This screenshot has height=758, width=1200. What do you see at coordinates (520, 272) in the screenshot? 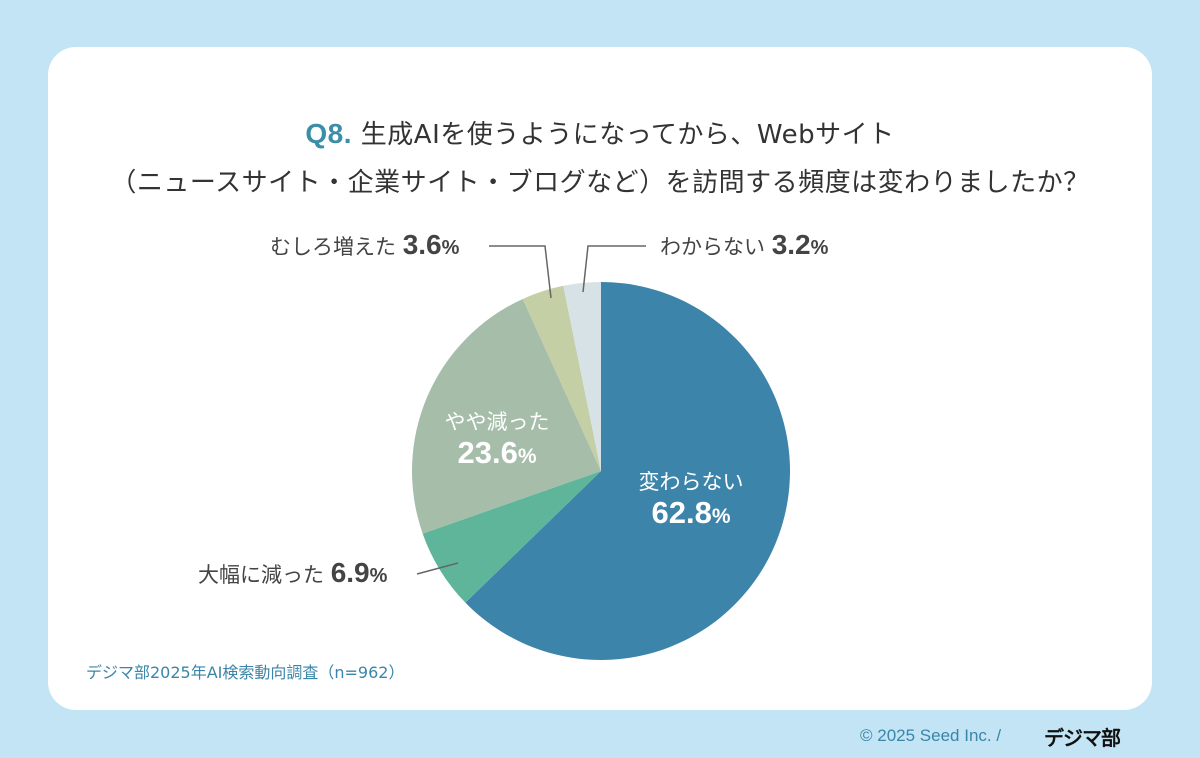
I see `leader-line-increased` at bounding box center [520, 272].